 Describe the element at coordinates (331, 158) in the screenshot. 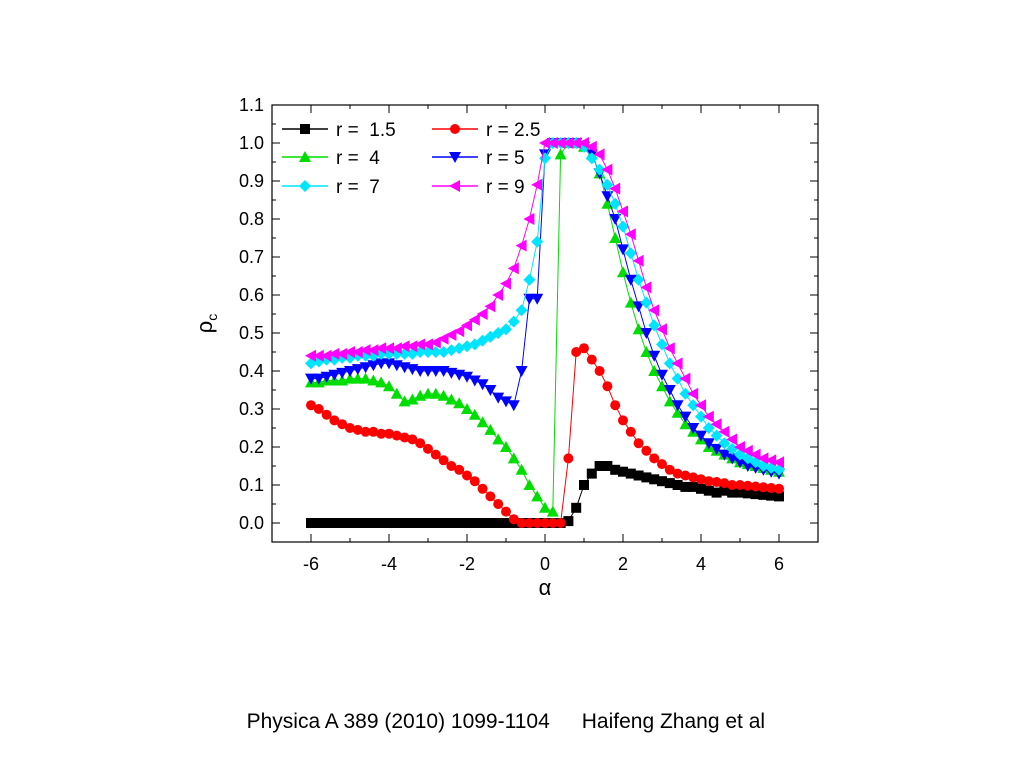

I see `legend-entry: r = 4` at that location.